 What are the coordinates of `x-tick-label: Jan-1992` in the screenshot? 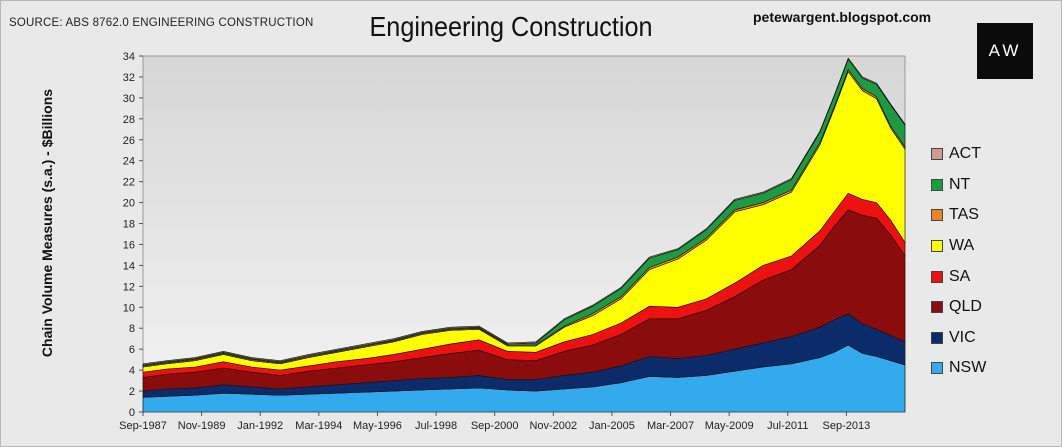 It's located at (260, 426).